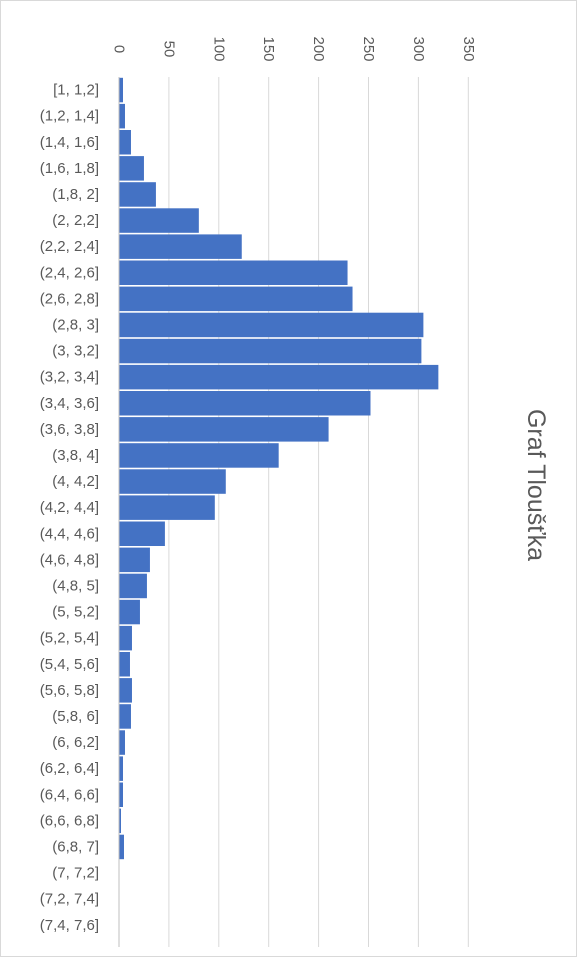 The height and width of the screenshot is (963, 577). What do you see at coordinates (75, 351) in the screenshot?
I see `category-label: (3, 3,2]` at bounding box center [75, 351].